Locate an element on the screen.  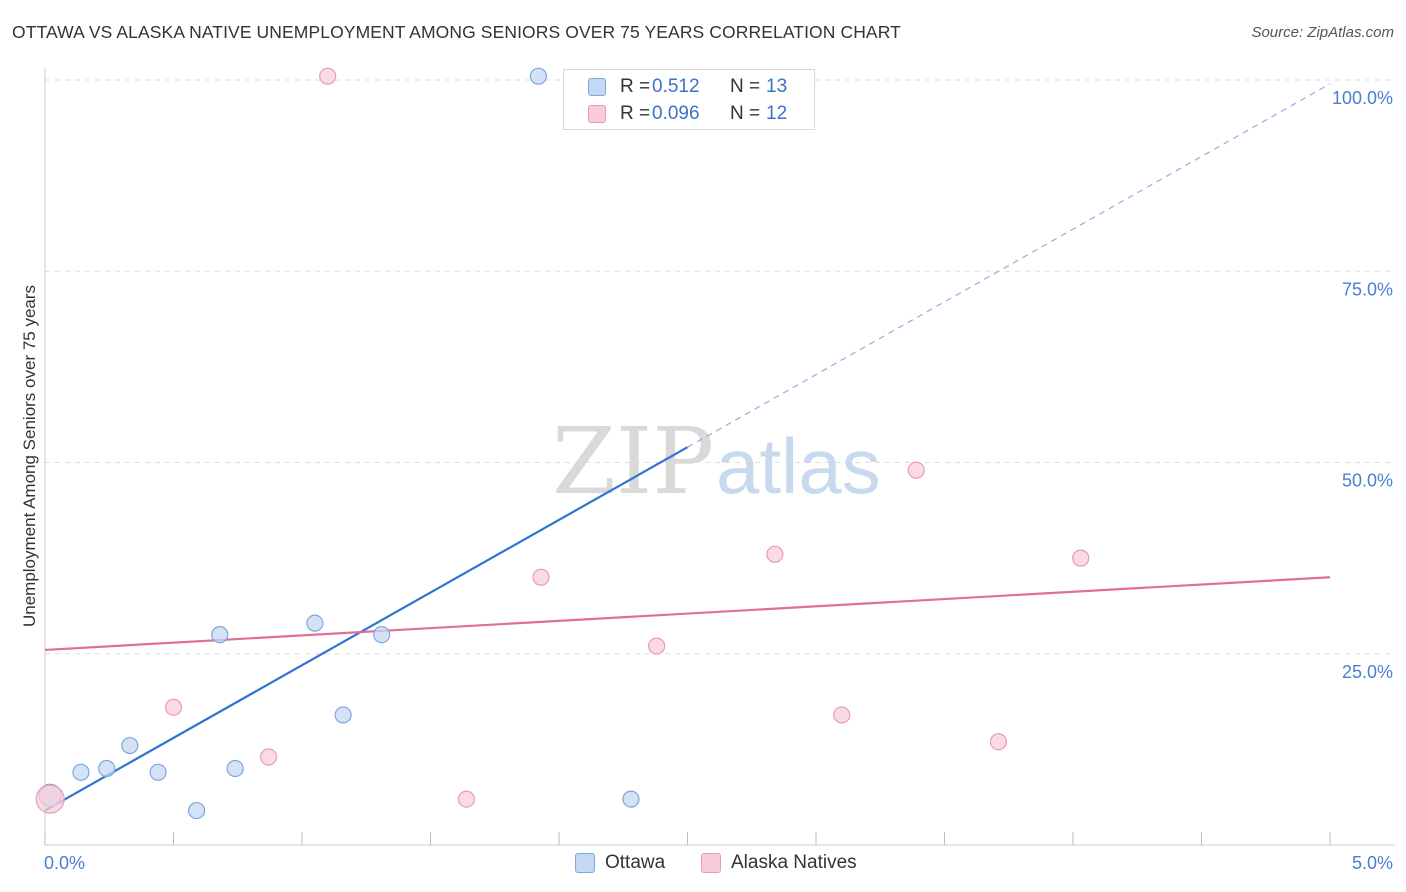
series-legend: Ottawa Alaska Natives is located at coordinates (703, 865).